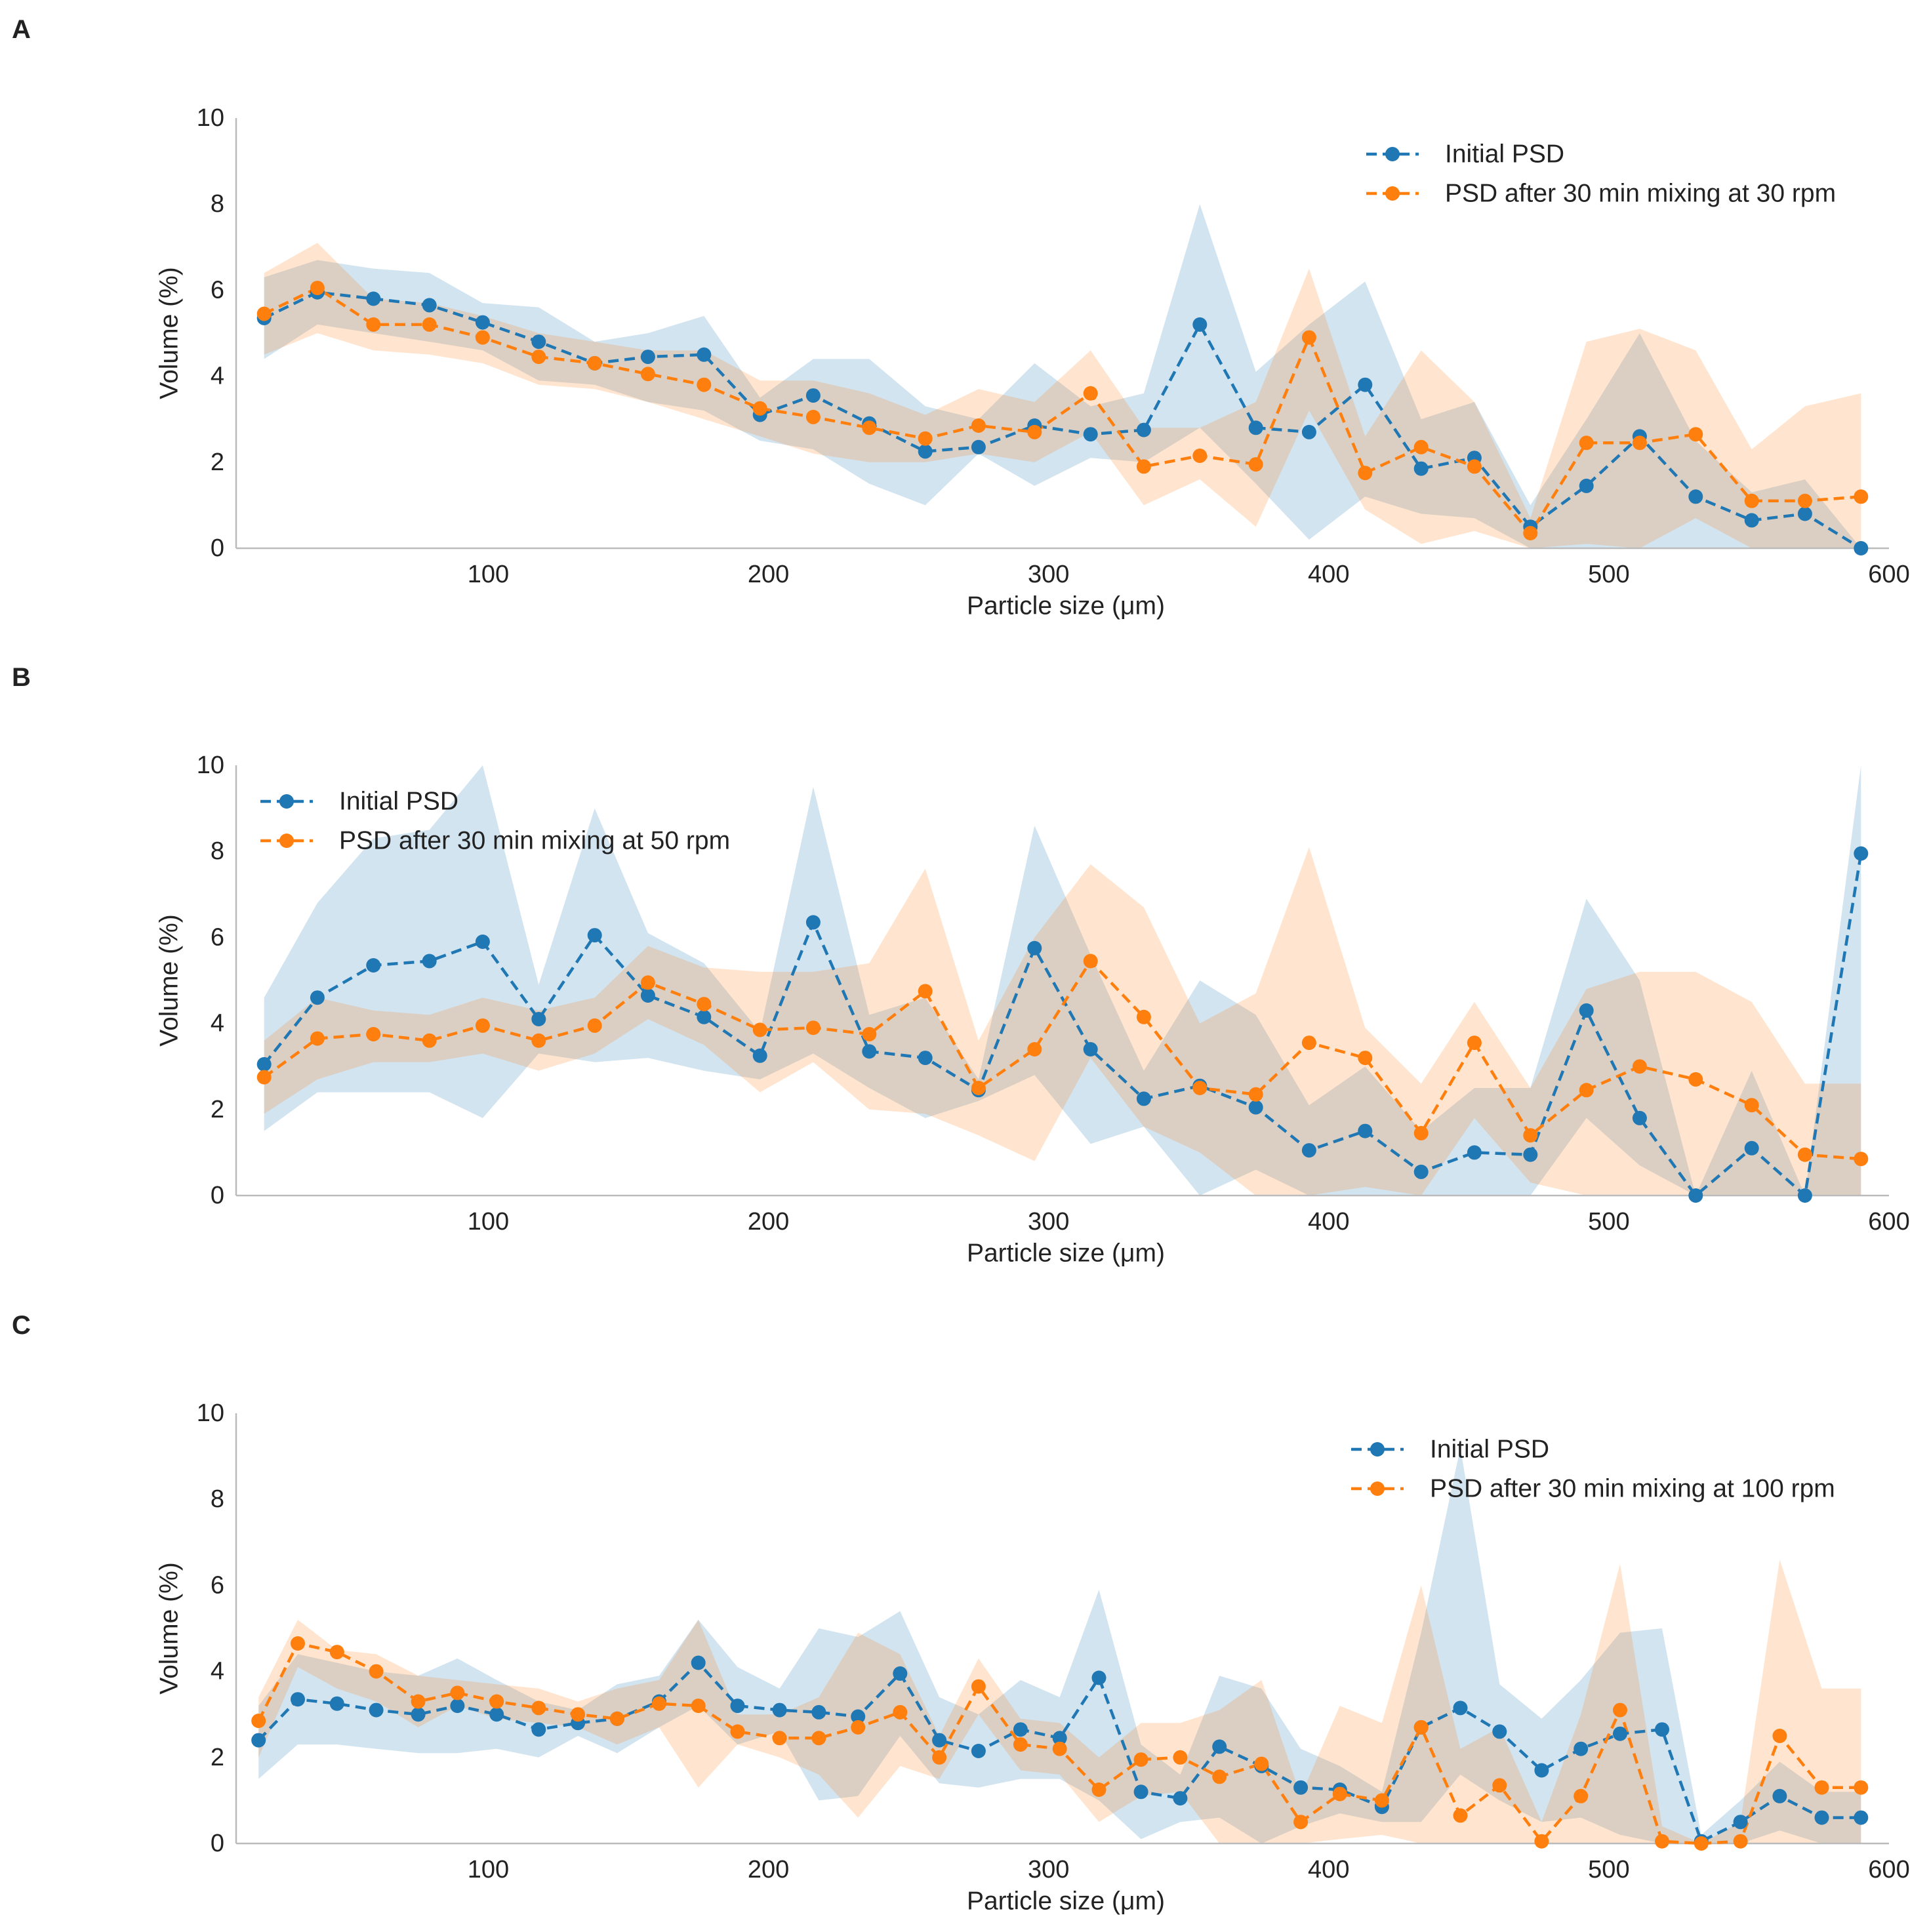  I want to click on y-axis-title: Volume (%), so click(169, 1628).